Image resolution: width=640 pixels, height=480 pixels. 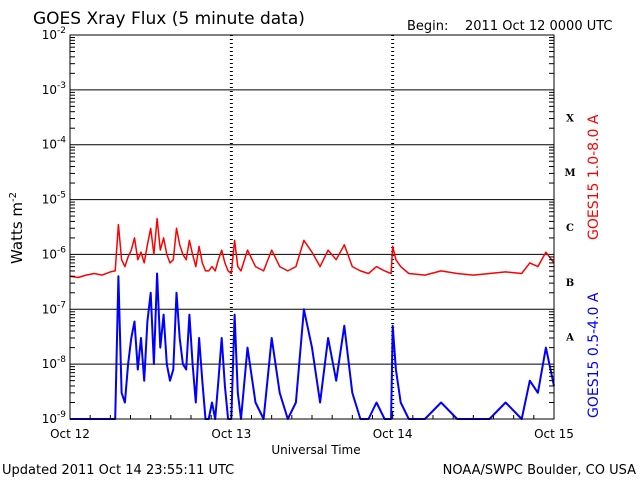 I want to click on y-tick-label: 10⁻⁸, so click(x=54, y=363).